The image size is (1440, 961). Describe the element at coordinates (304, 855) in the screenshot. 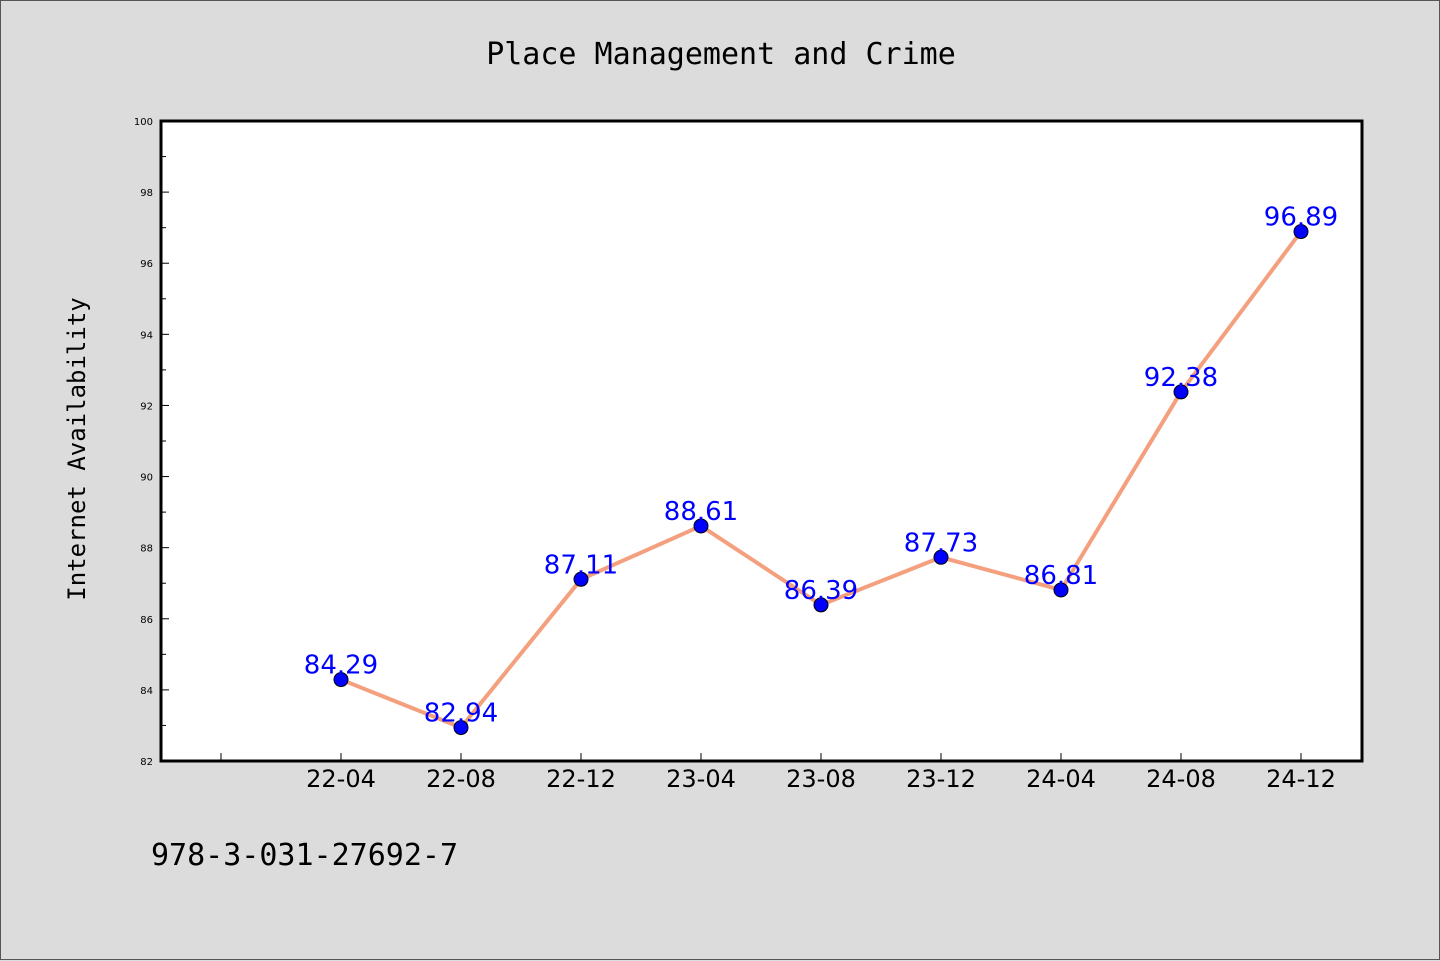

I see `footer-isbn: 978-3-031-27692-7` at that location.